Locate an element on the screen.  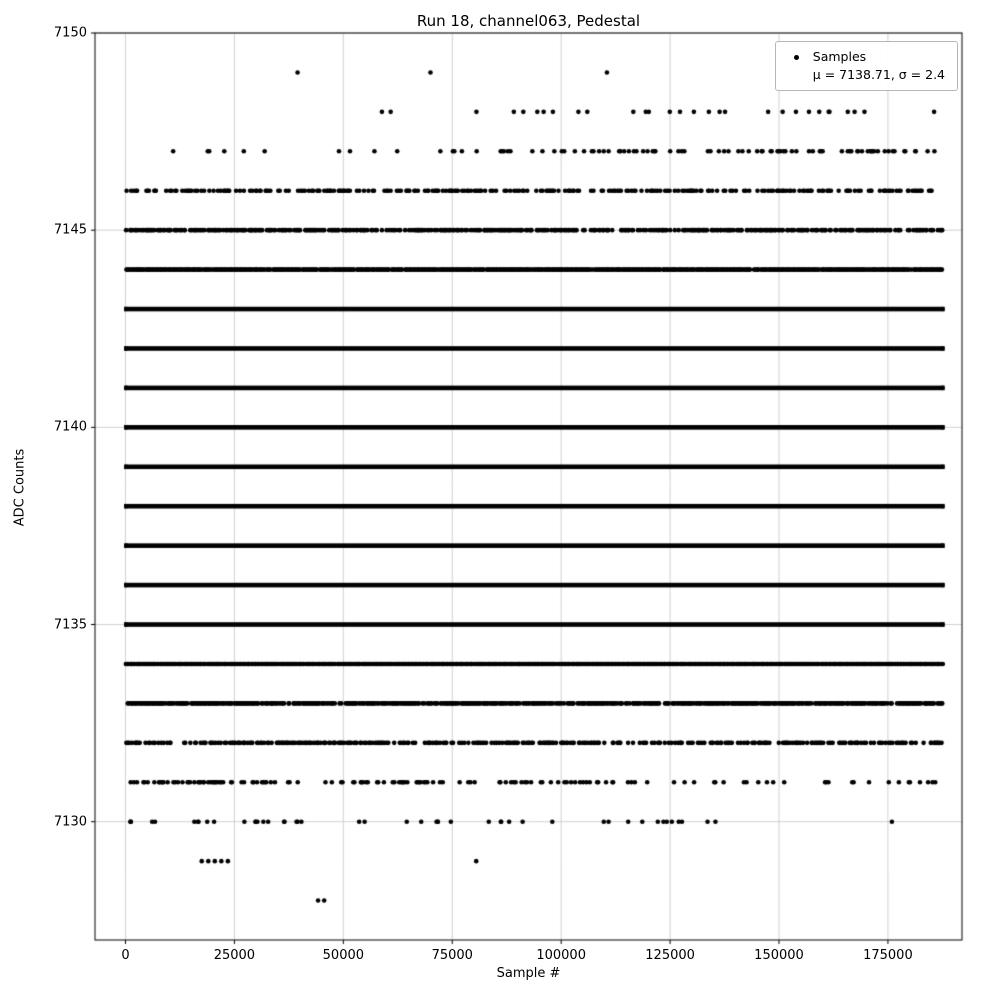
x-axis-label: Sample # is located at coordinates (528, 973).